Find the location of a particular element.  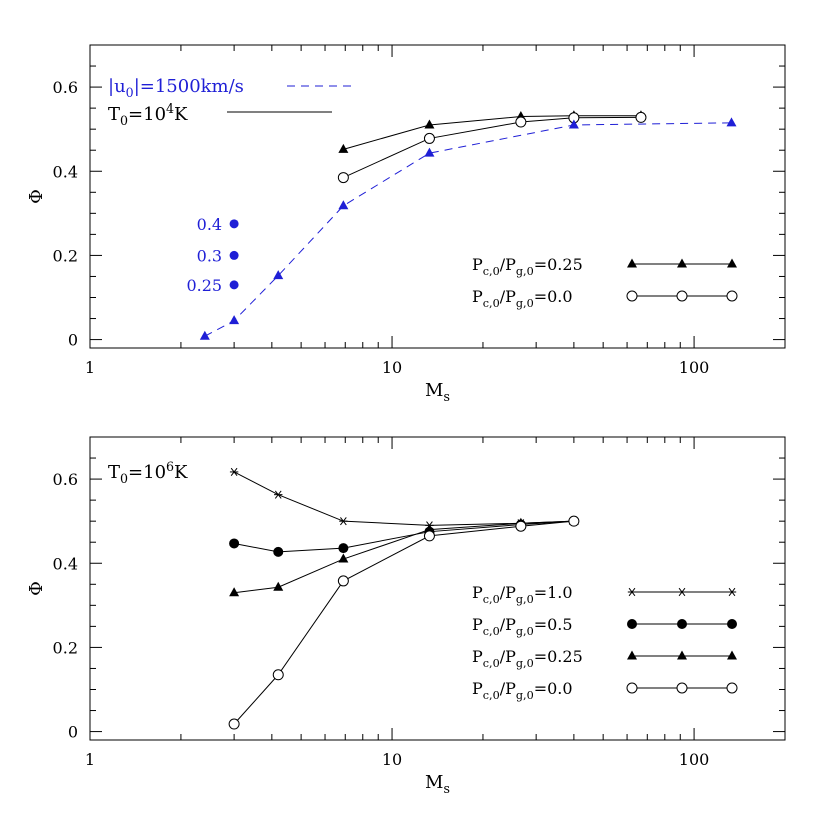

bottom-legend-marker-0-0-d2 is located at coordinates (632, 592).